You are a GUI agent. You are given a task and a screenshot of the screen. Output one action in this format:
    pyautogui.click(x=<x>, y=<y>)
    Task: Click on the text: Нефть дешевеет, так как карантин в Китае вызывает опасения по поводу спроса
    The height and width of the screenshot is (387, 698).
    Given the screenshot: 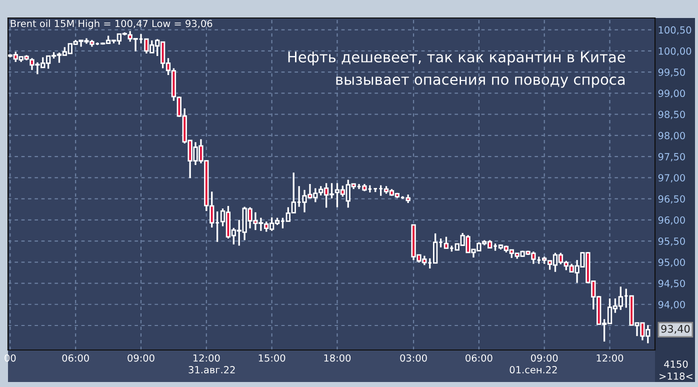 What is the action you would take?
    pyautogui.click(x=457, y=70)
    